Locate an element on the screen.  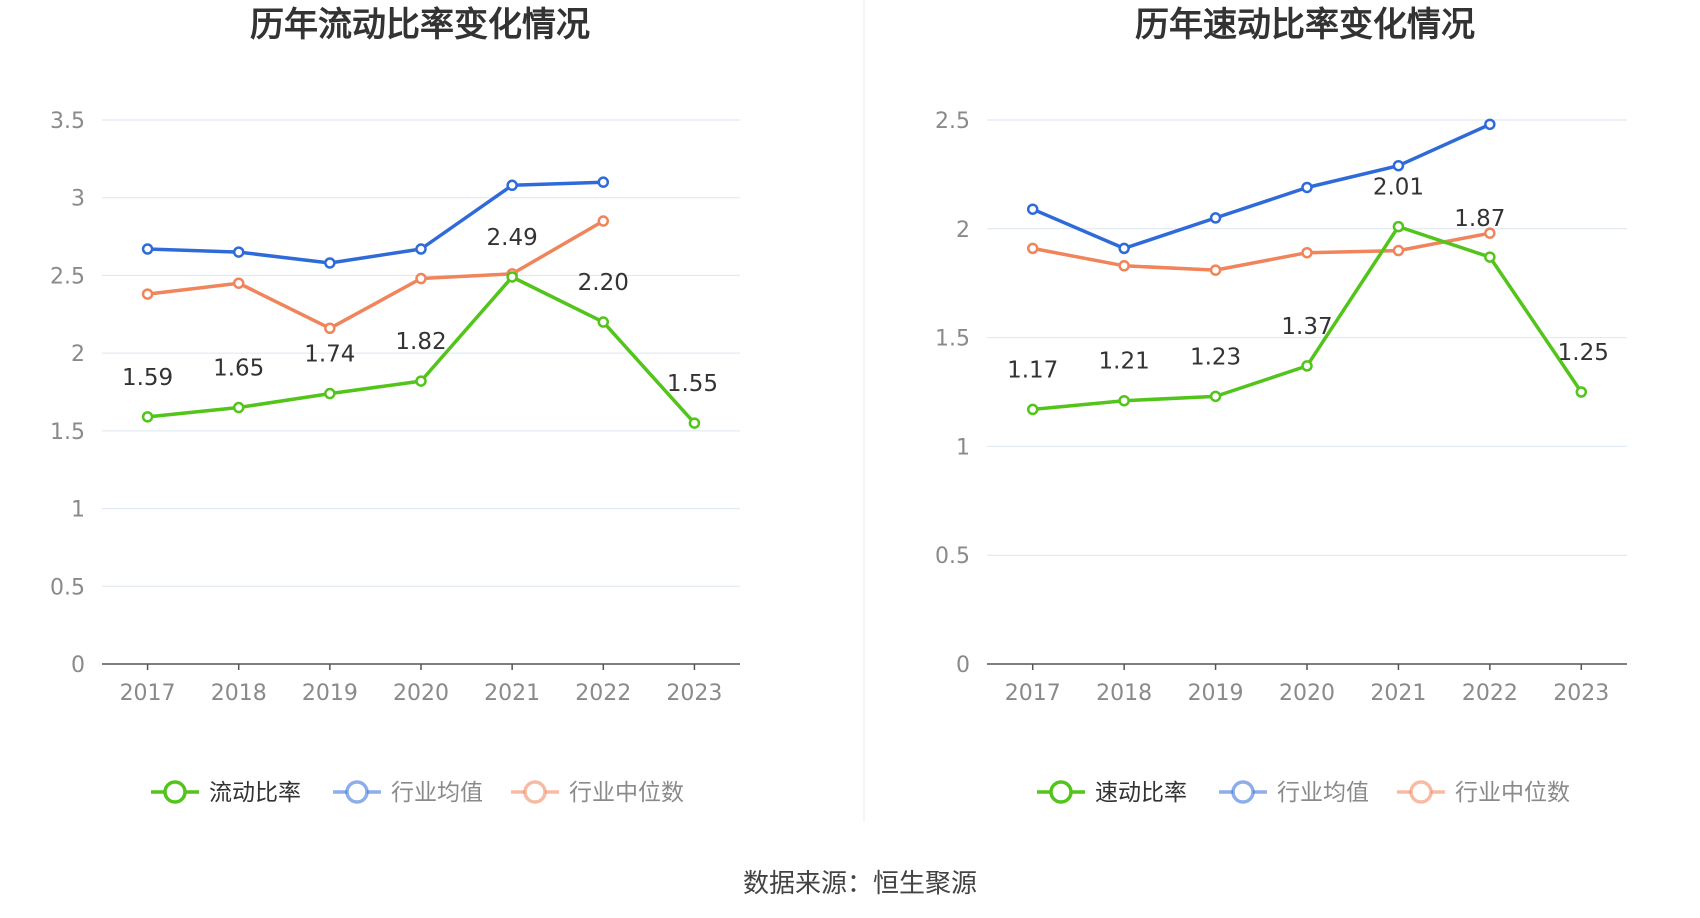
y-tick-label: 3.5 is located at coordinates (67, 121).